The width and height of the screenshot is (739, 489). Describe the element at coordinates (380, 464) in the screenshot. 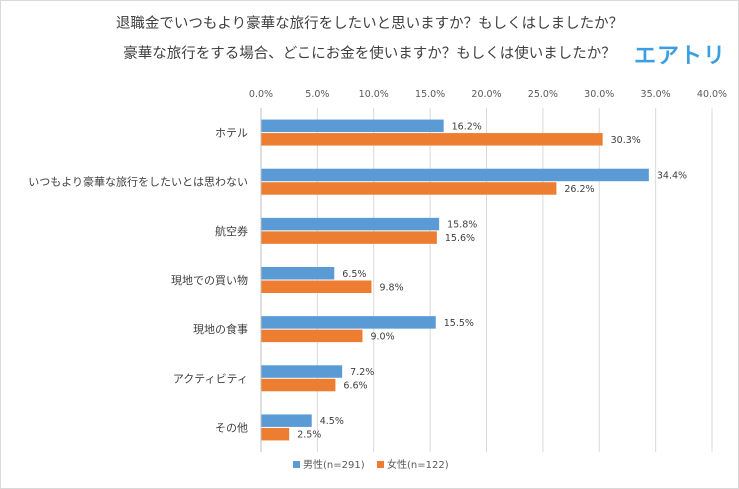

I see `legend-swatch-female` at that location.